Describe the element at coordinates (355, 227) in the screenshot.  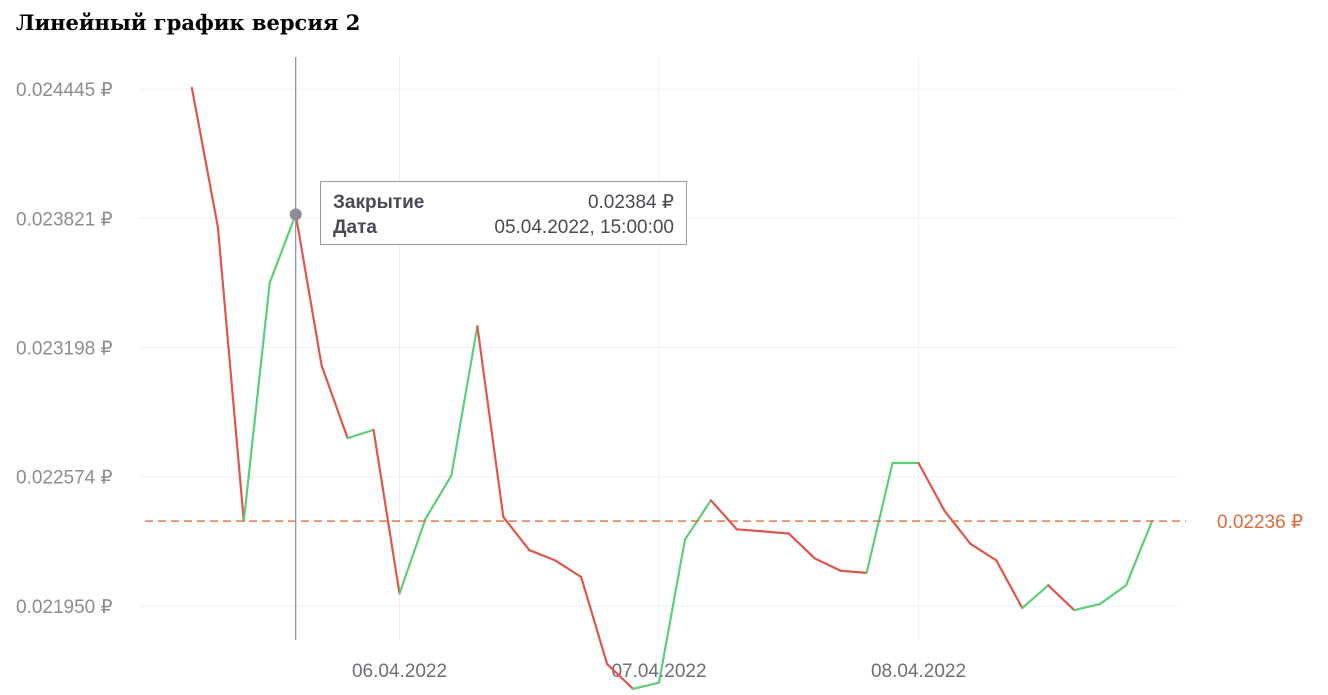
I see `tooltip-date-label: Дата` at that location.